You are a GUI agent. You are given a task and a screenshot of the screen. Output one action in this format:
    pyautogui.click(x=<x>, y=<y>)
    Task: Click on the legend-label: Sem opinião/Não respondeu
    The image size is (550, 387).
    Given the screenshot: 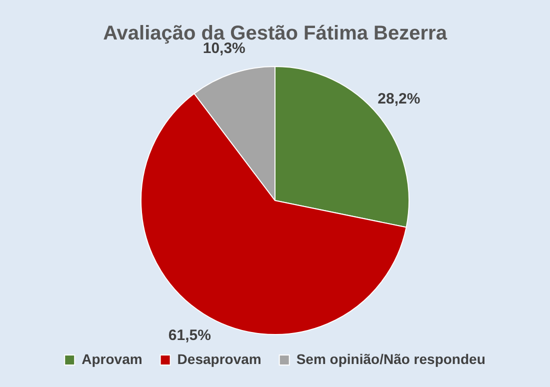 What is the action you would take?
    pyautogui.click(x=391, y=358)
    